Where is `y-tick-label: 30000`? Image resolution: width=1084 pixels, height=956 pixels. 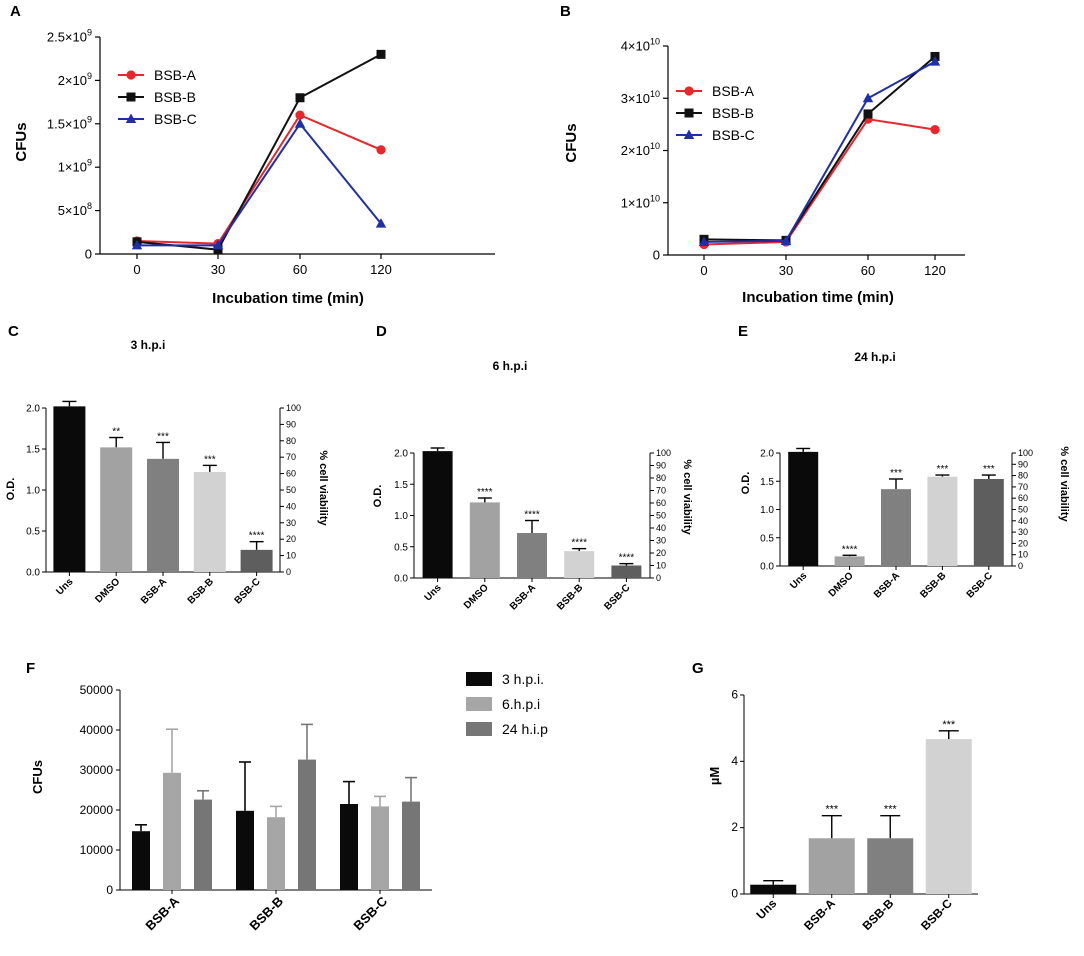 y-tick-label: 30000 is located at coordinates (97, 770).